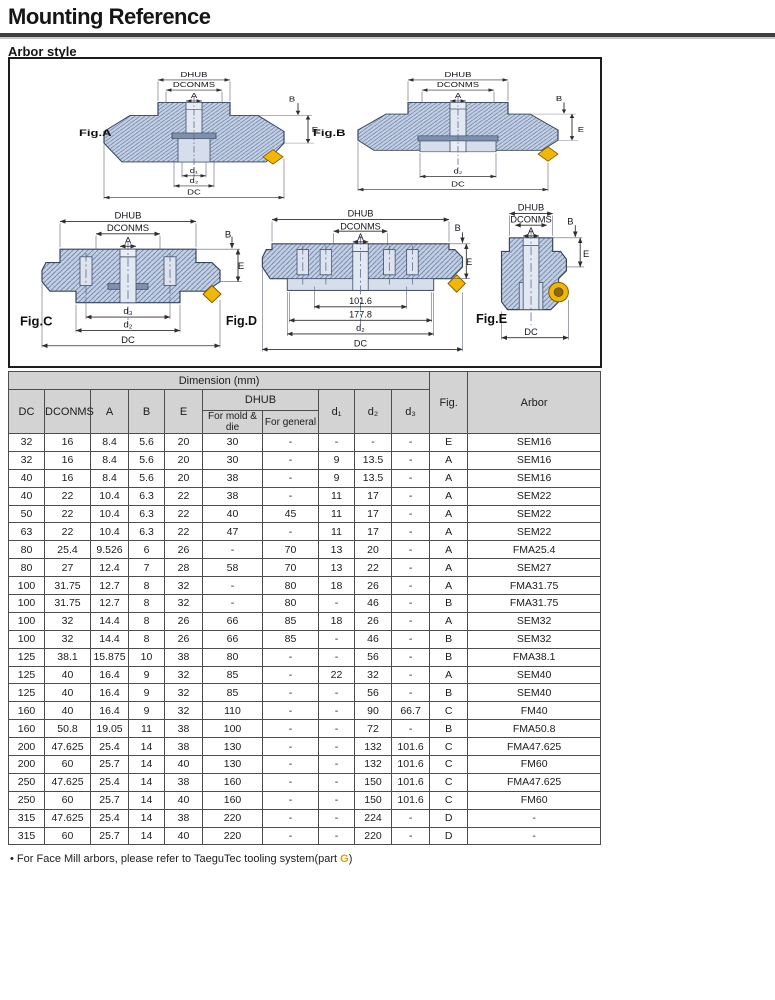  Describe the element at coordinates (146, 460) in the screenshot. I see `table-cell: 5.6` at that location.